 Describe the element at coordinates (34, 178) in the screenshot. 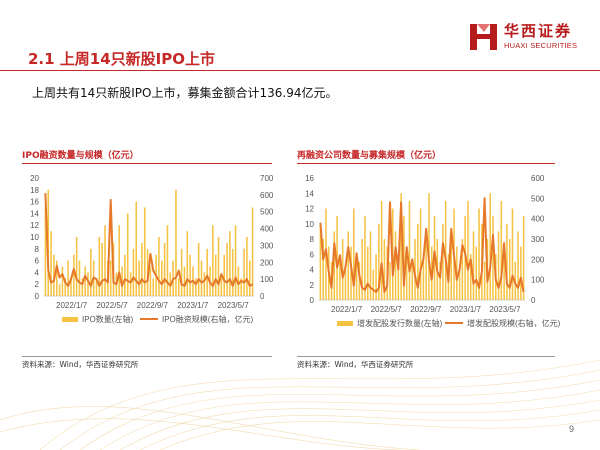

I see `y-left-tick-label: 20` at that location.